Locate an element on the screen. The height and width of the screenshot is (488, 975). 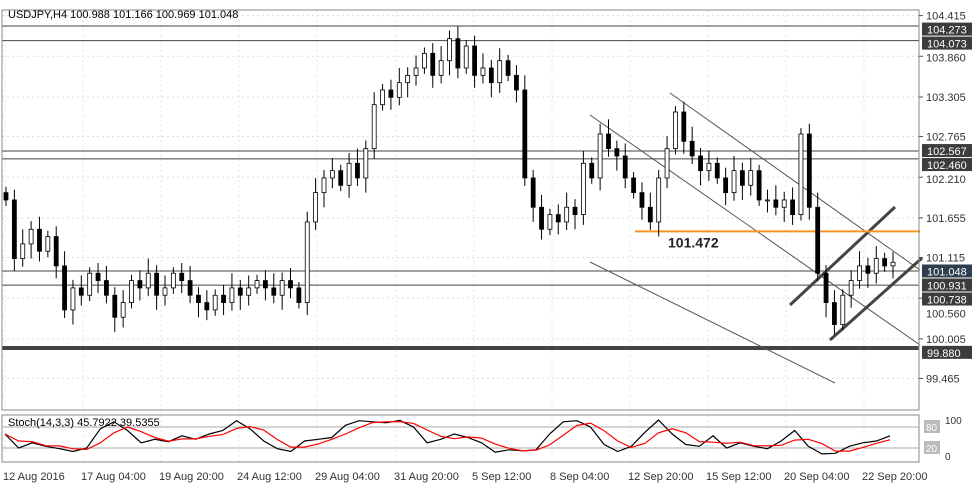
channel-line-upper is located at coordinates (795, 181).